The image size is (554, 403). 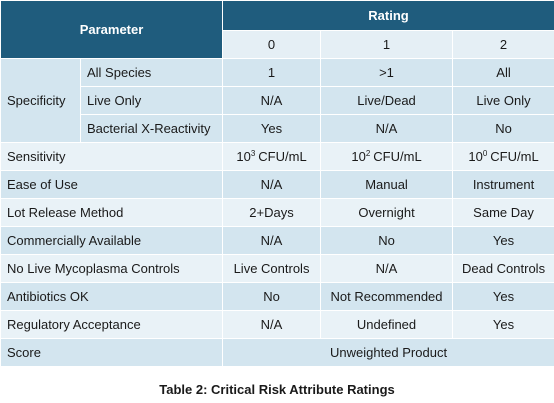 I want to click on table-row: Live Only N/A Live/Dead Live Only, so click(x=277, y=100).